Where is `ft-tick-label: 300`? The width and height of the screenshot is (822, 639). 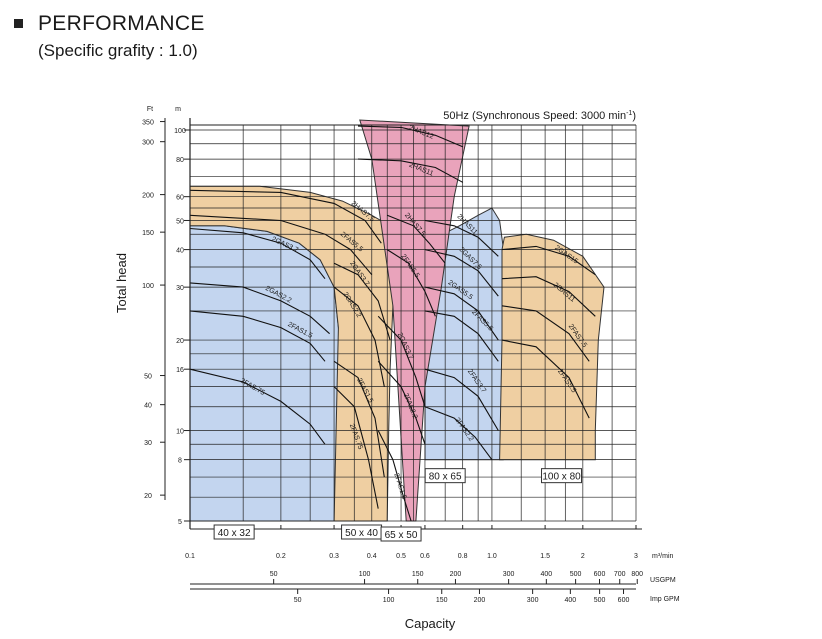
ft-tick-label: 300 is located at coordinates (148, 143).